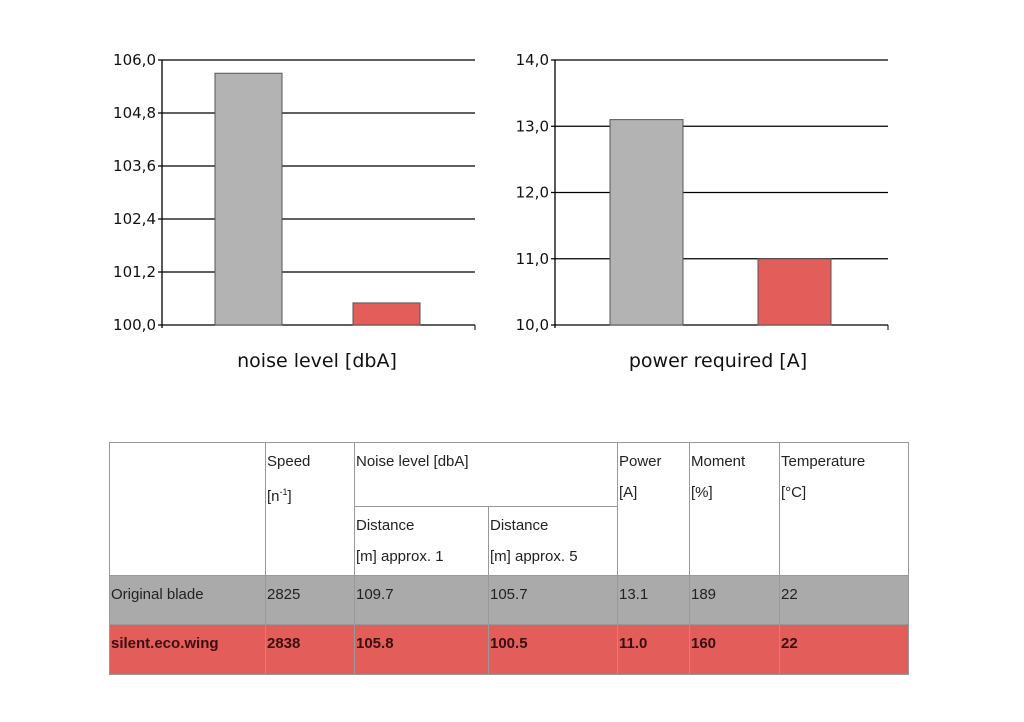 This screenshot has height=722, width=1024. Describe the element at coordinates (532, 325) in the screenshot. I see `y-tick-label: 10,0` at that location.